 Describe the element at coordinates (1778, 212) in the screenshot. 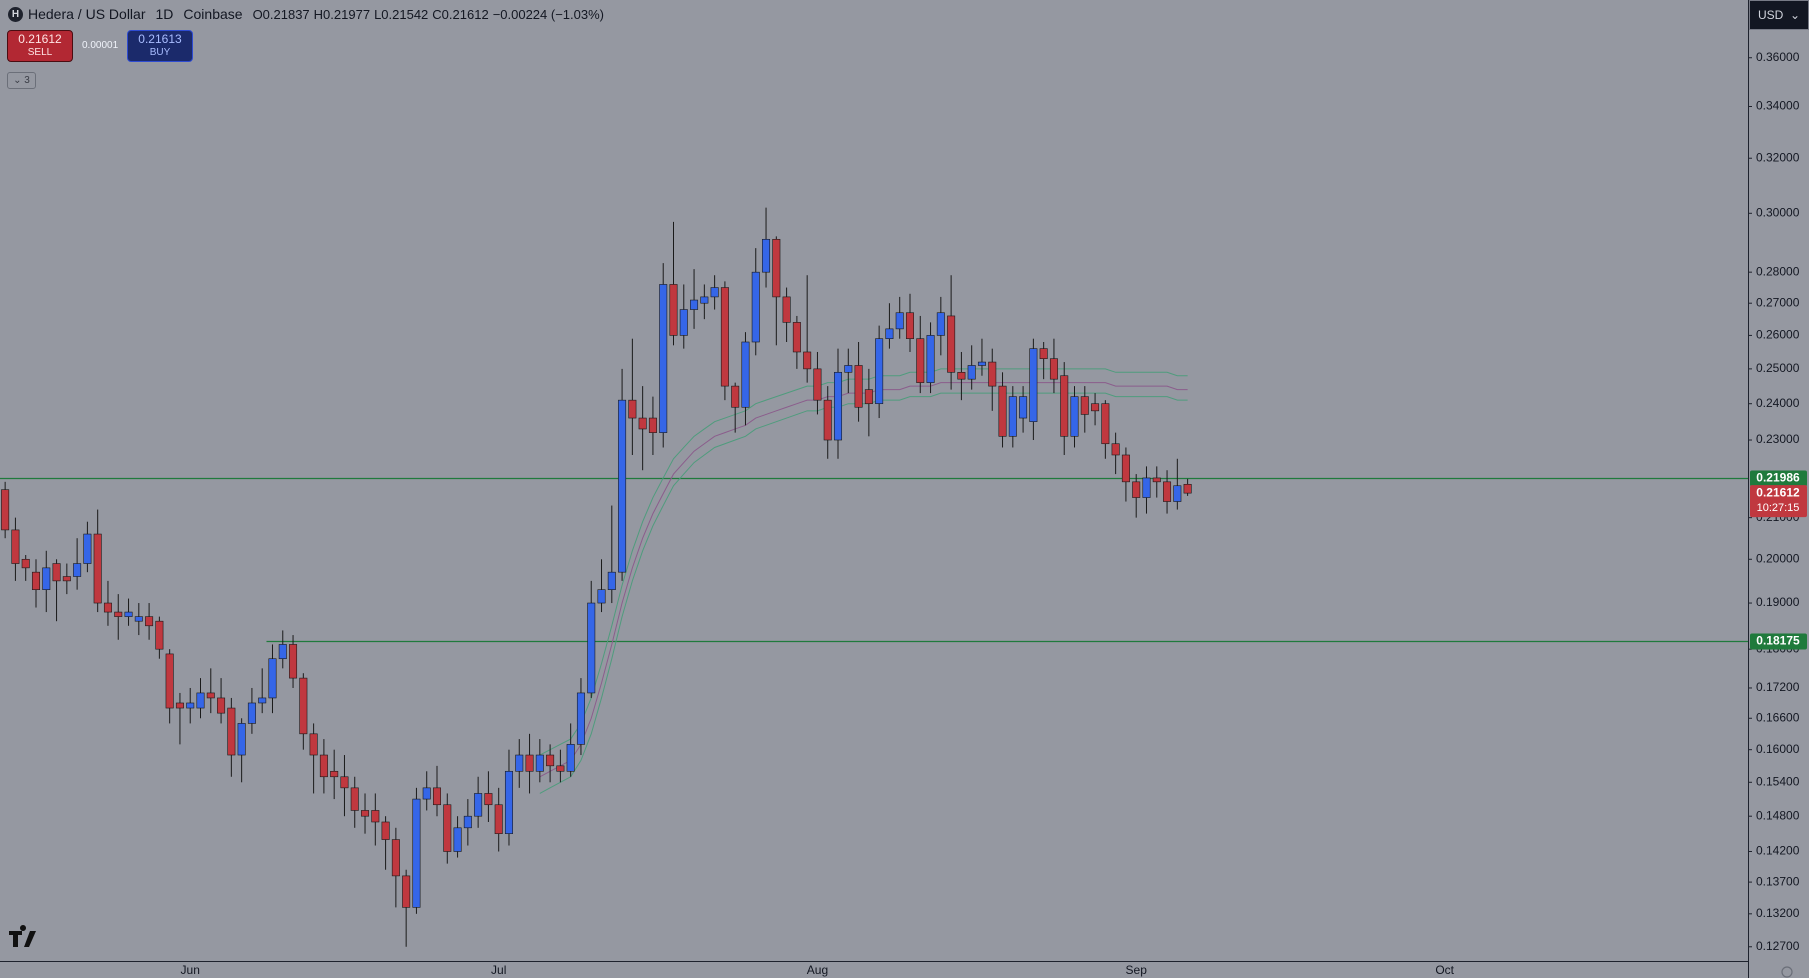

I see `y-tick-label: 0.30000` at that location.